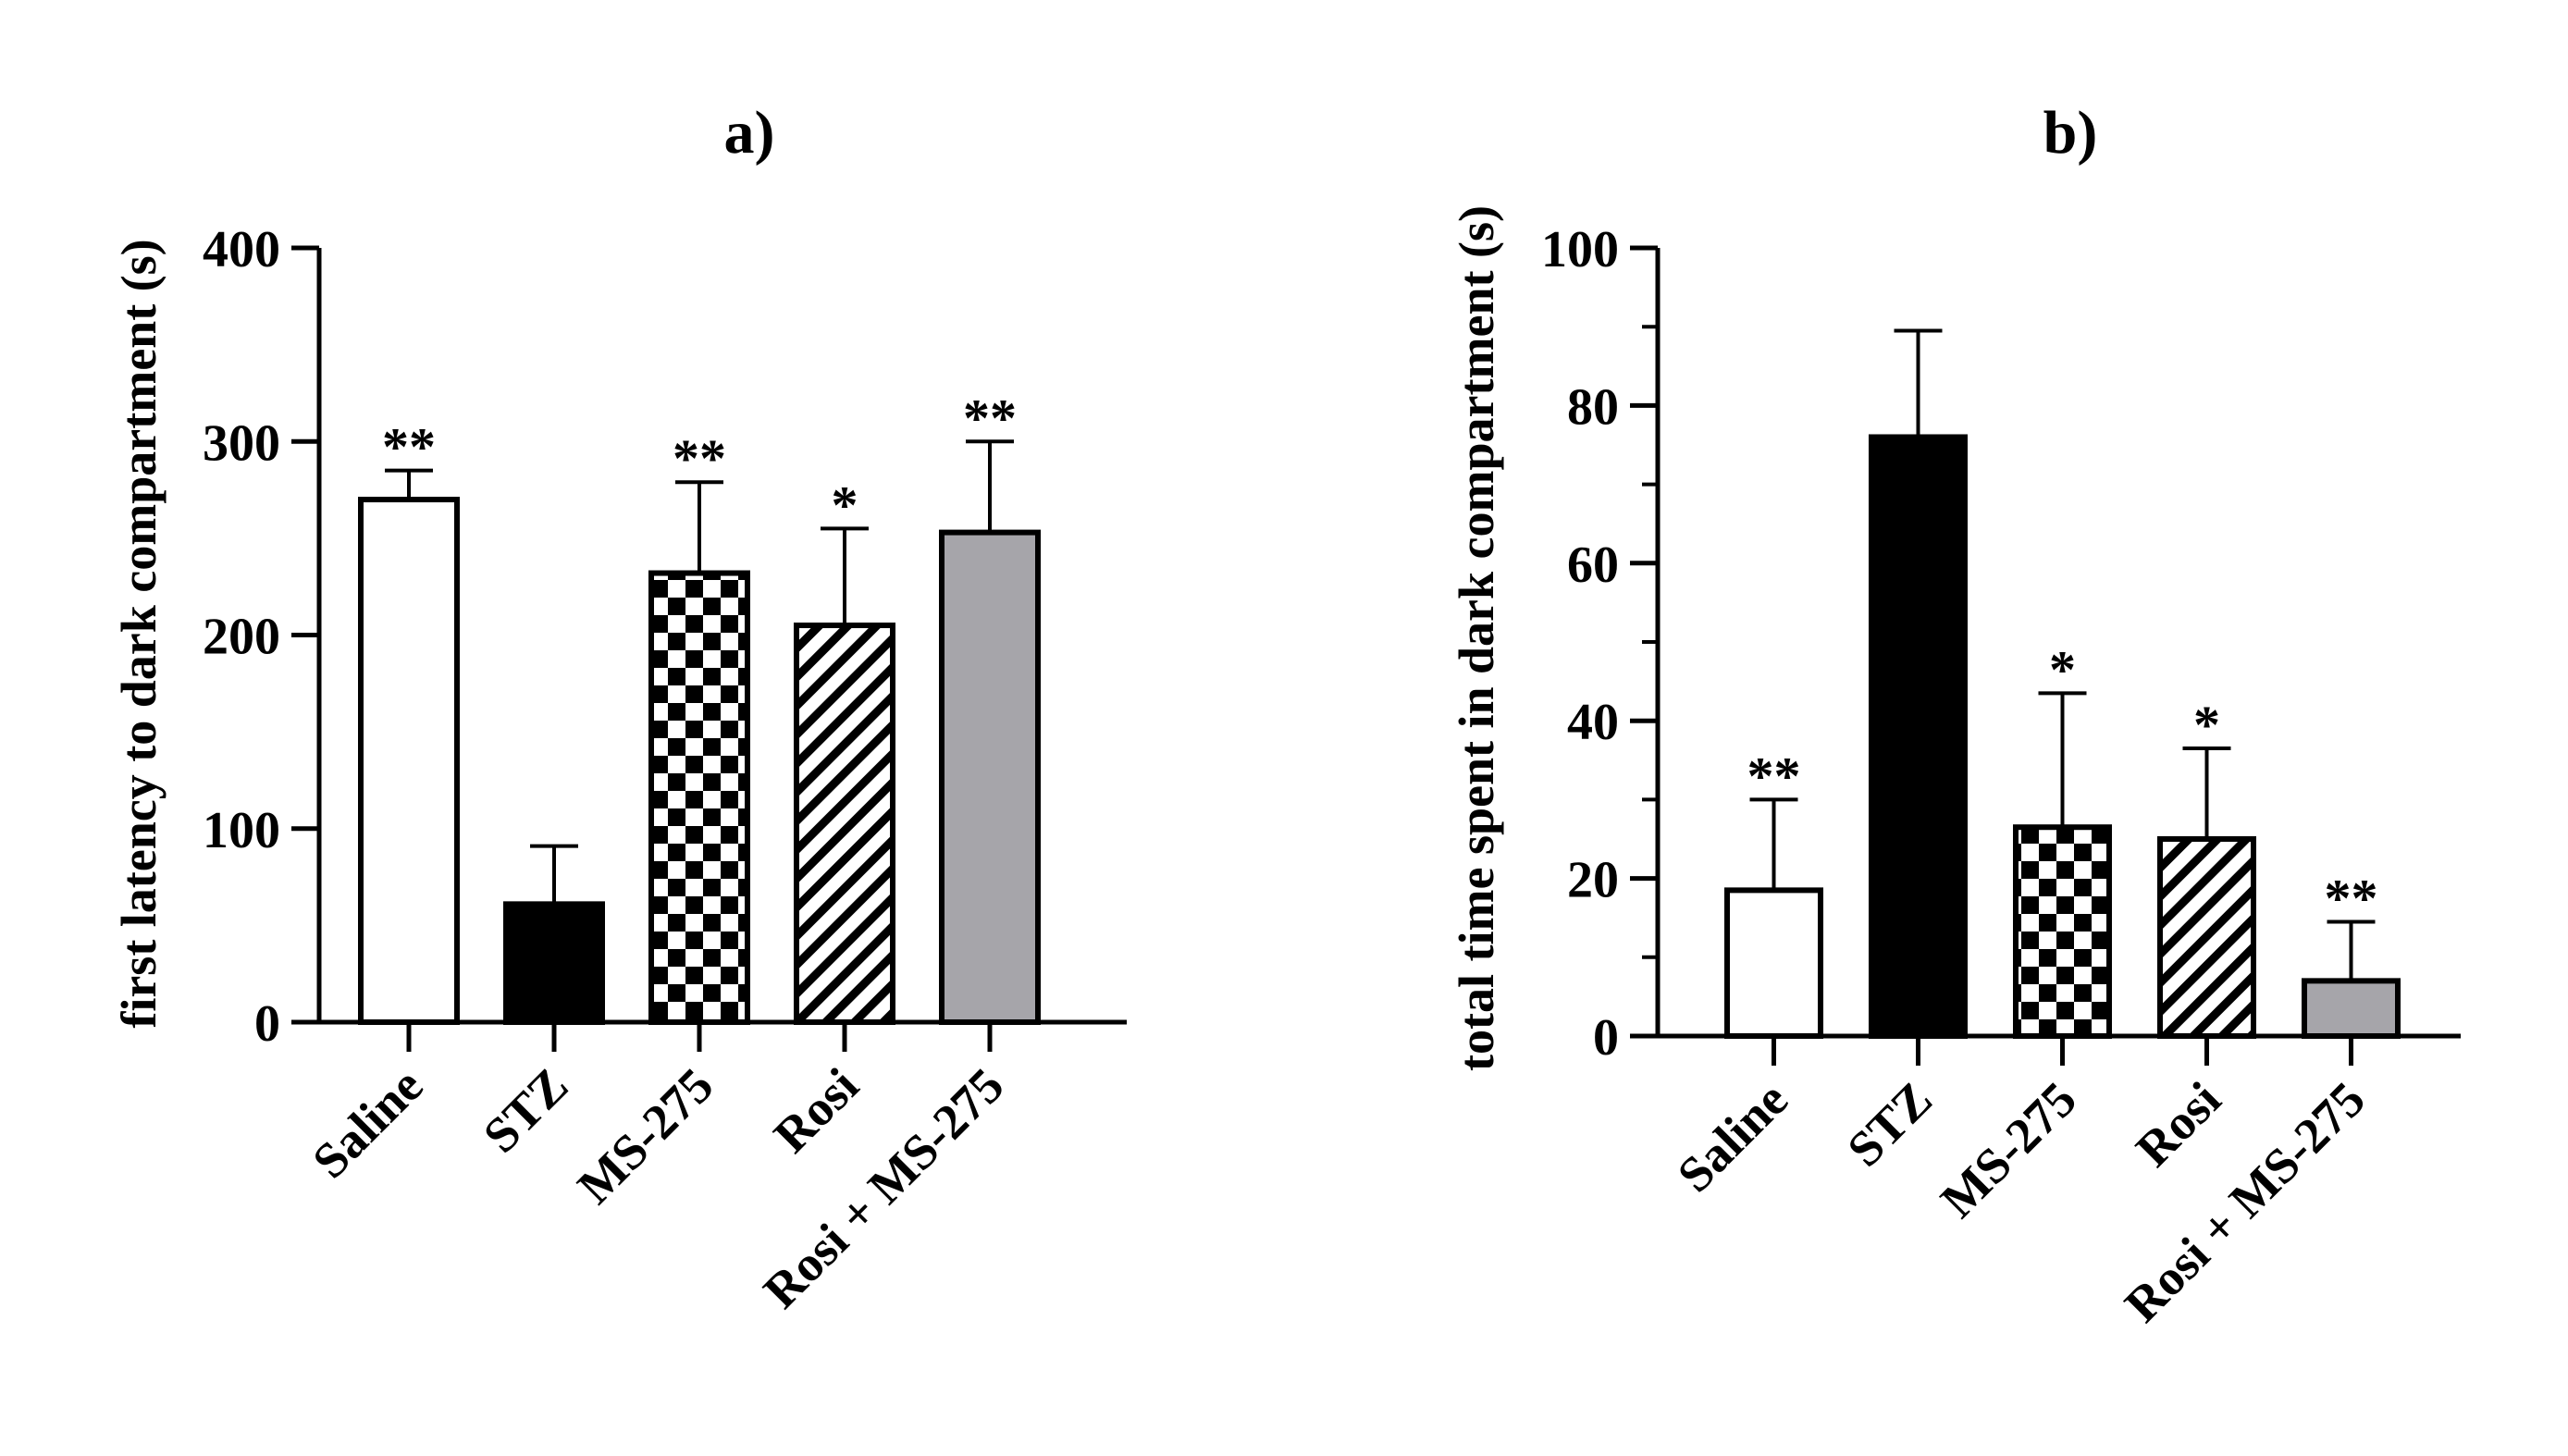 This screenshot has width=2568, height=1456. Describe the element at coordinates (1593, 407) in the screenshot. I see `y-tick-label-b: 80` at that location.